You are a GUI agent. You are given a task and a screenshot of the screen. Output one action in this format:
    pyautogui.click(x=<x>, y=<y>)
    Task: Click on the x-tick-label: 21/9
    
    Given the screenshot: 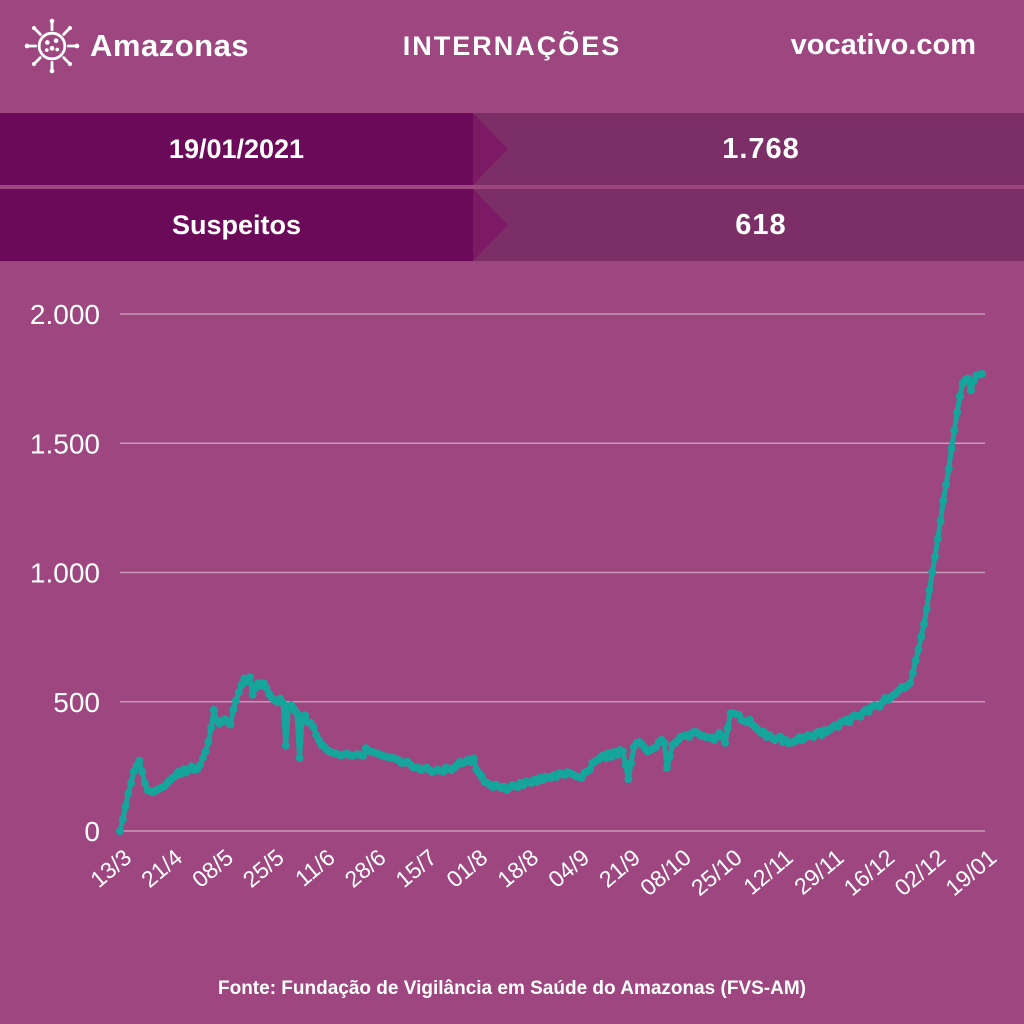 What is the action you would take?
    pyautogui.click(x=619, y=868)
    